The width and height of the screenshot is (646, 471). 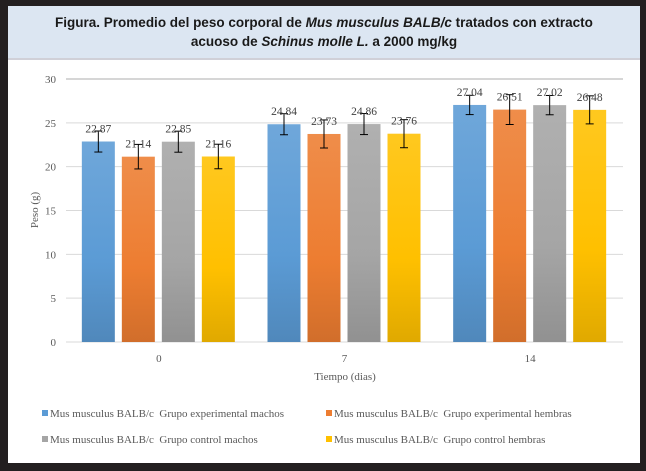 I want to click on data-label: 24.86, so click(x=364, y=112).